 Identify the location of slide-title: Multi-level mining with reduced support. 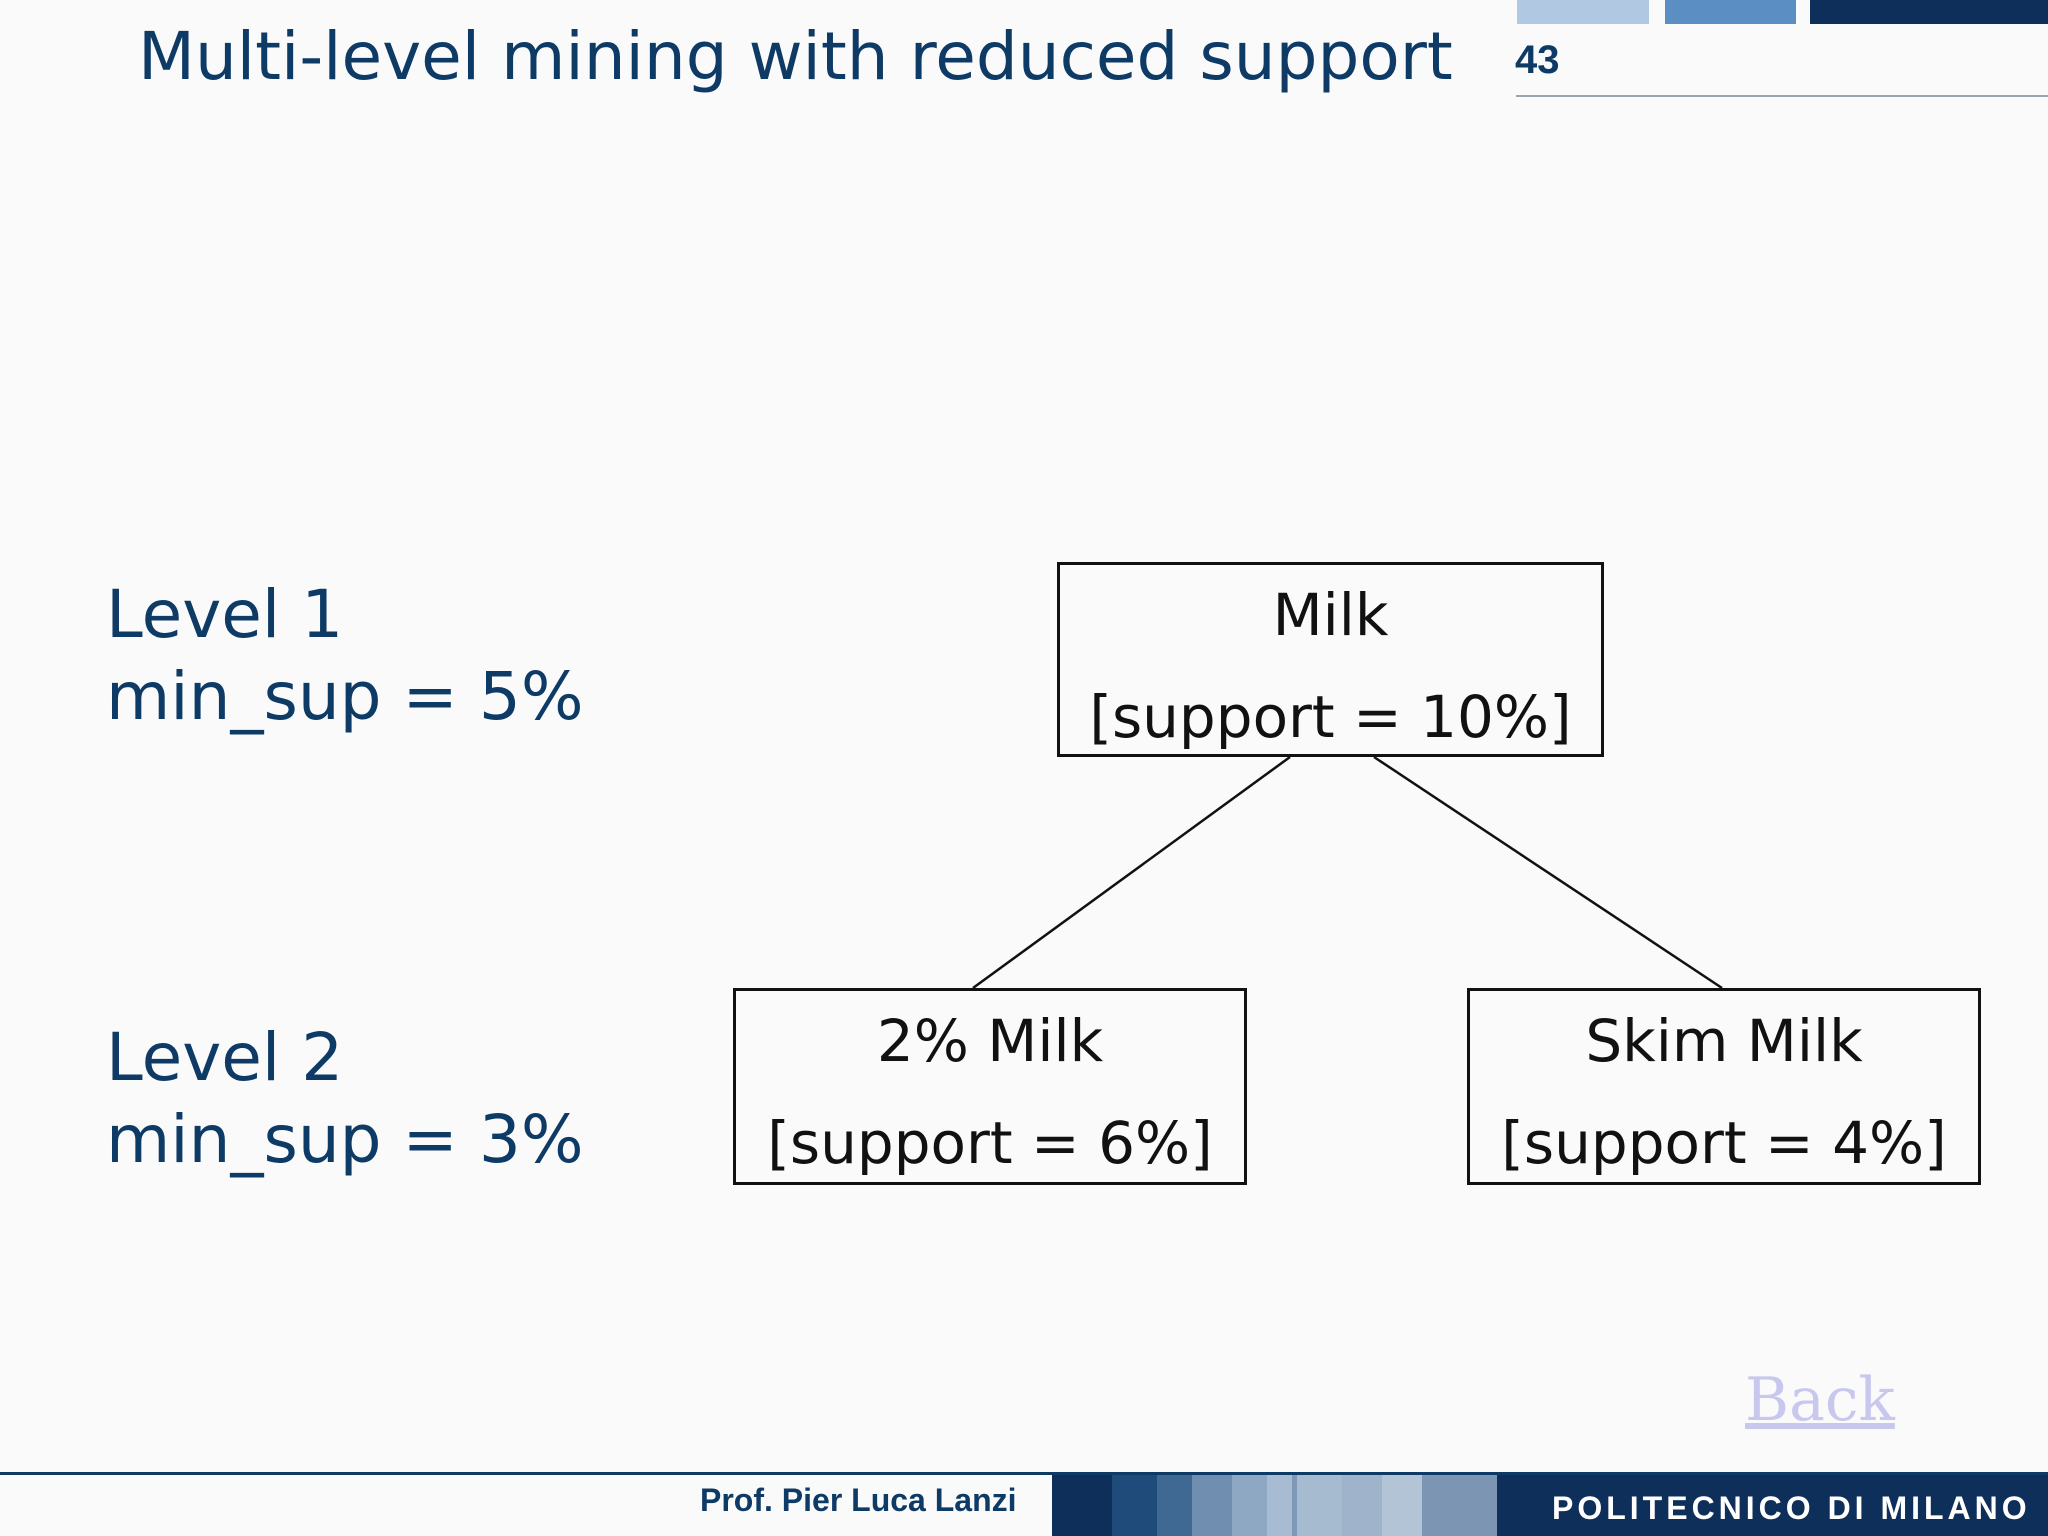
(795, 56).